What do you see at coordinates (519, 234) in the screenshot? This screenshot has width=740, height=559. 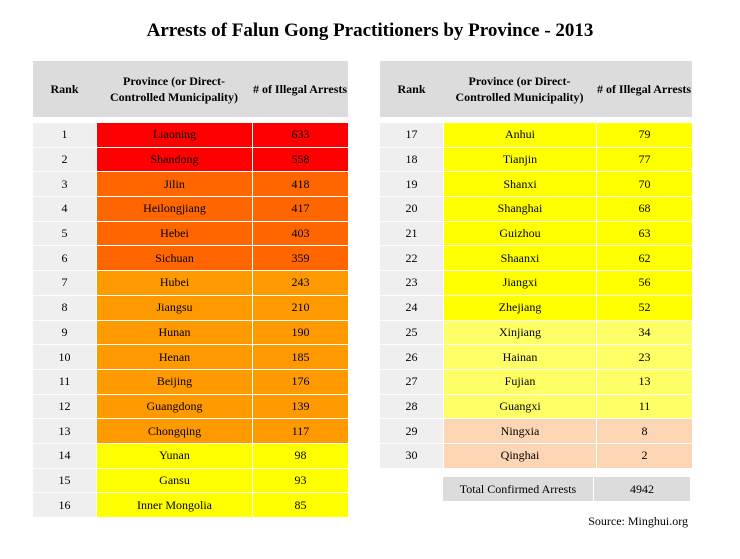 I see `province-cell: Guizhou` at bounding box center [519, 234].